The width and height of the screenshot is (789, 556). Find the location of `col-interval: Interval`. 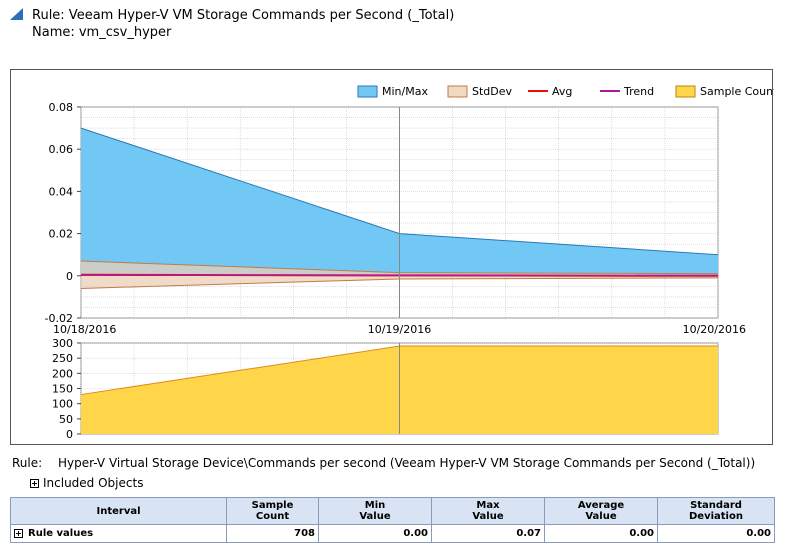

col-interval: Interval is located at coordinates (118, 511).